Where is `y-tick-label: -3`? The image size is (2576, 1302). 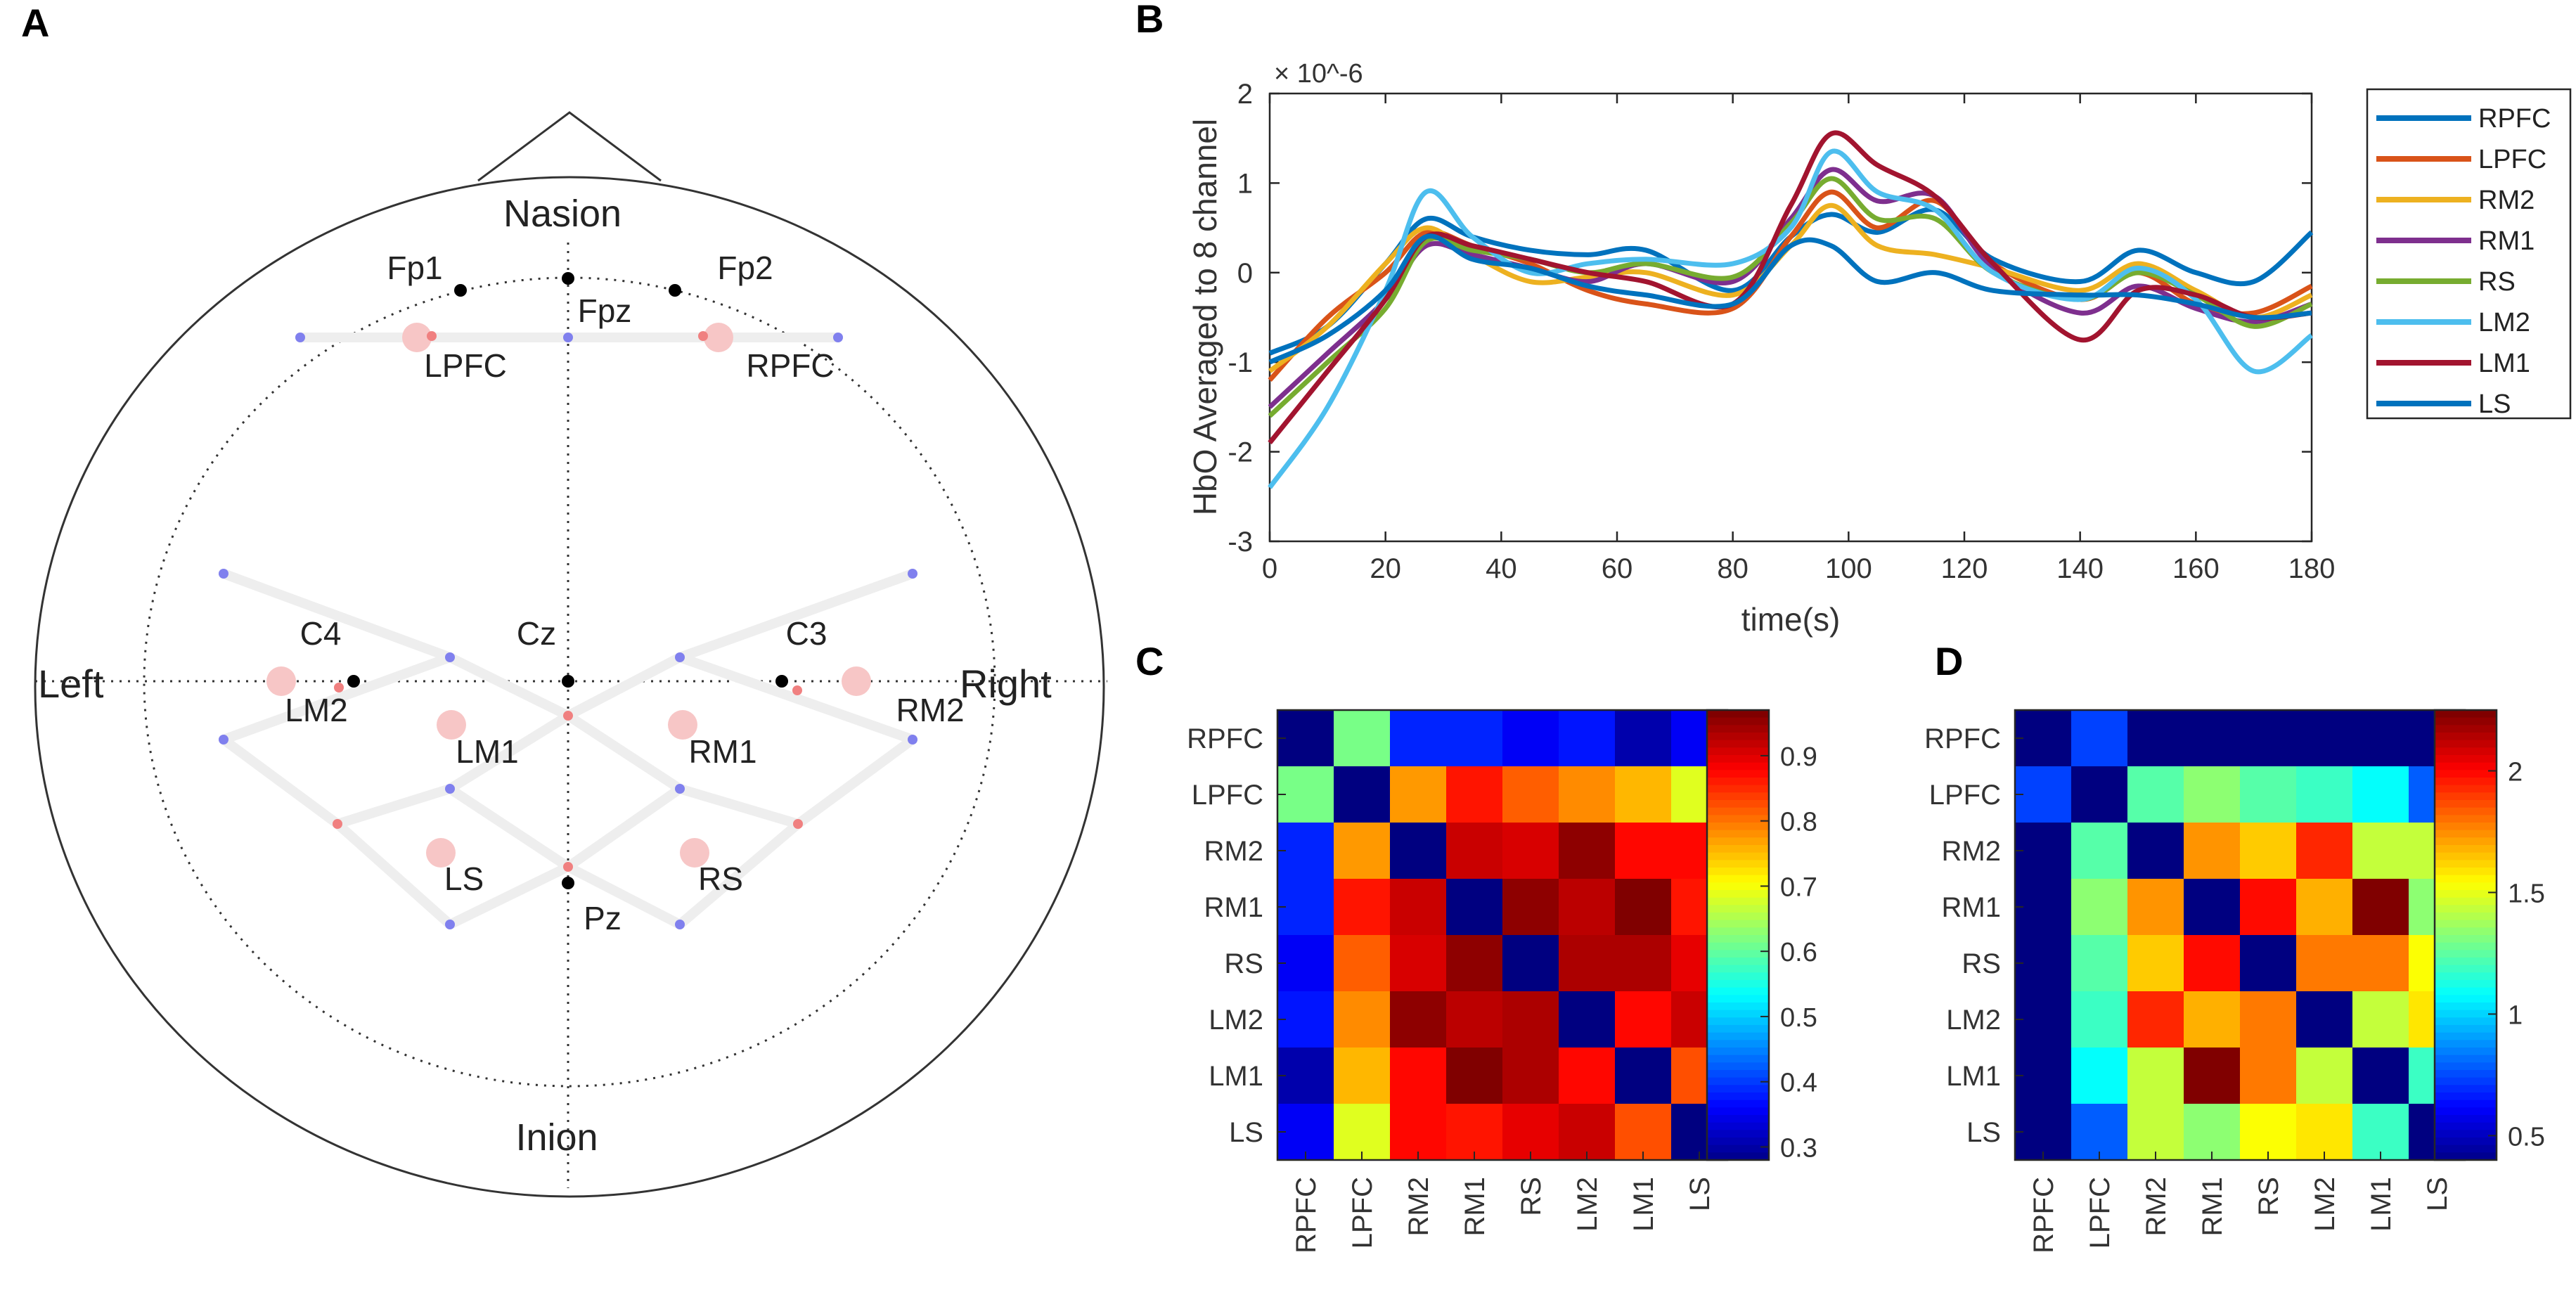
y-tick-label: -3 is located at coordinates (1240, 542).